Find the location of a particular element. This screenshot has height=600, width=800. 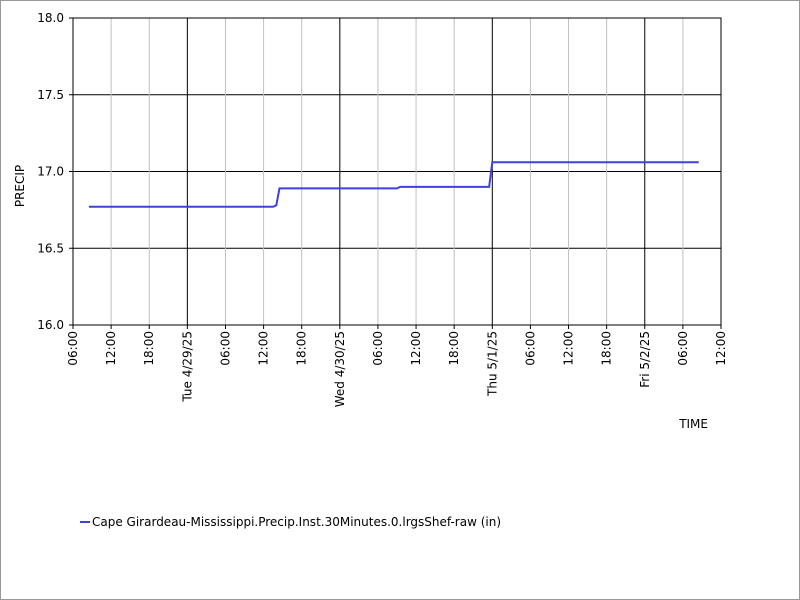

y-tick-label: 16.0 is located at coordinates (50, 325).